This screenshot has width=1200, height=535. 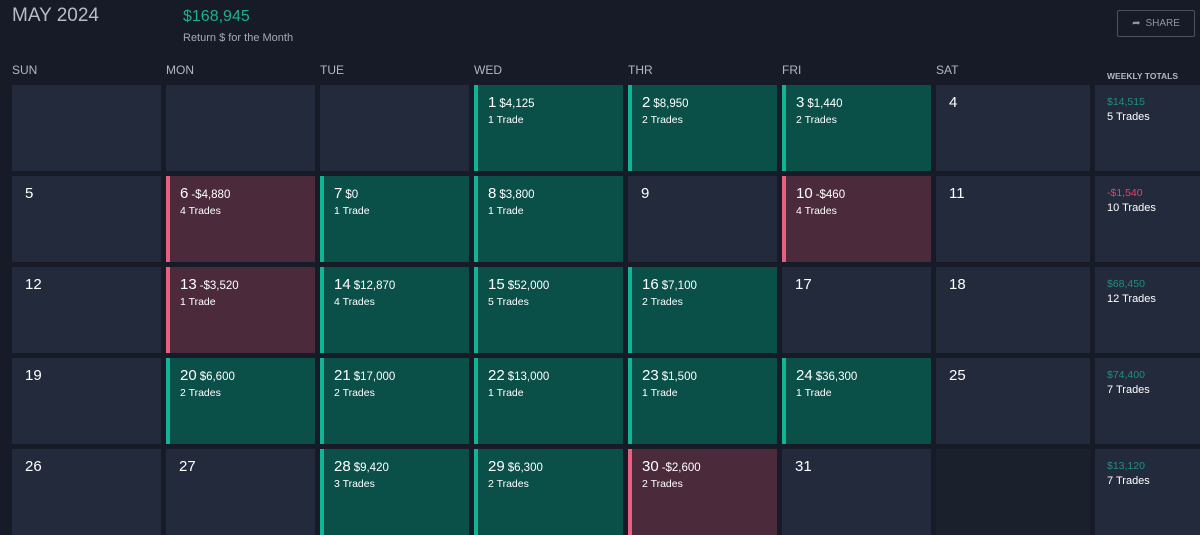 I want to click on day-number: 28, so click(x=342, y=466).